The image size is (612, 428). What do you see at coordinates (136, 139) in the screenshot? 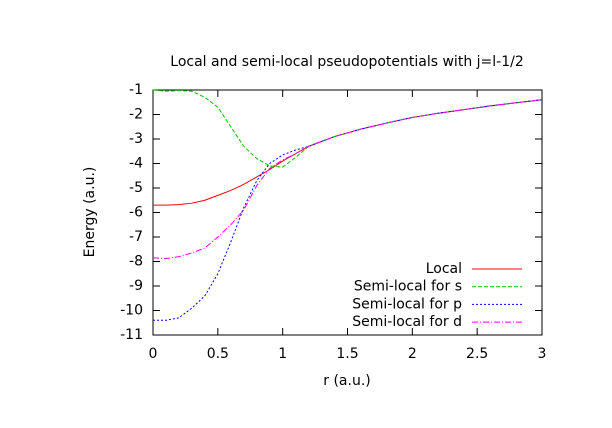
I see `y-tick-label: -3` at bounding box center [136, 139].